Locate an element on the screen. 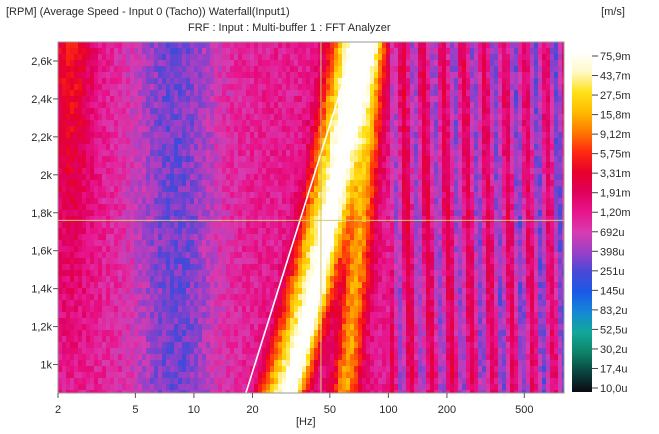 This screenshot has height=434, width=659. x-tick-label: 50 is located at coordinates (330, 410).